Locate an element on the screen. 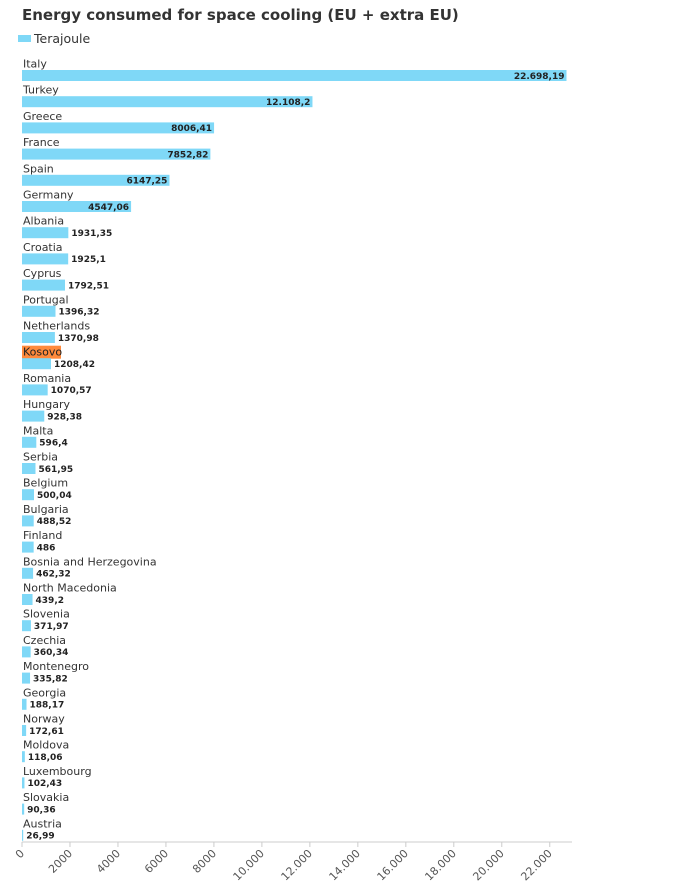 Image resolution: width=674 pixels, height=889 pixels. category-label: Georgia is located at coordinates (44, 692).